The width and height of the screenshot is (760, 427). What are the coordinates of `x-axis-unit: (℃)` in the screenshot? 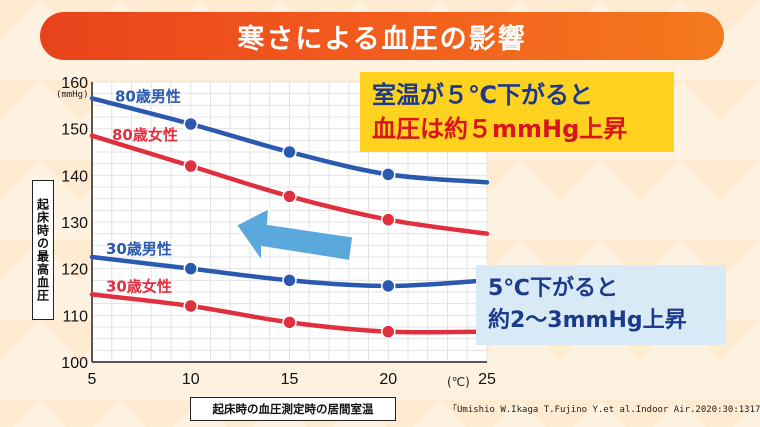 It's located at (458, 382).